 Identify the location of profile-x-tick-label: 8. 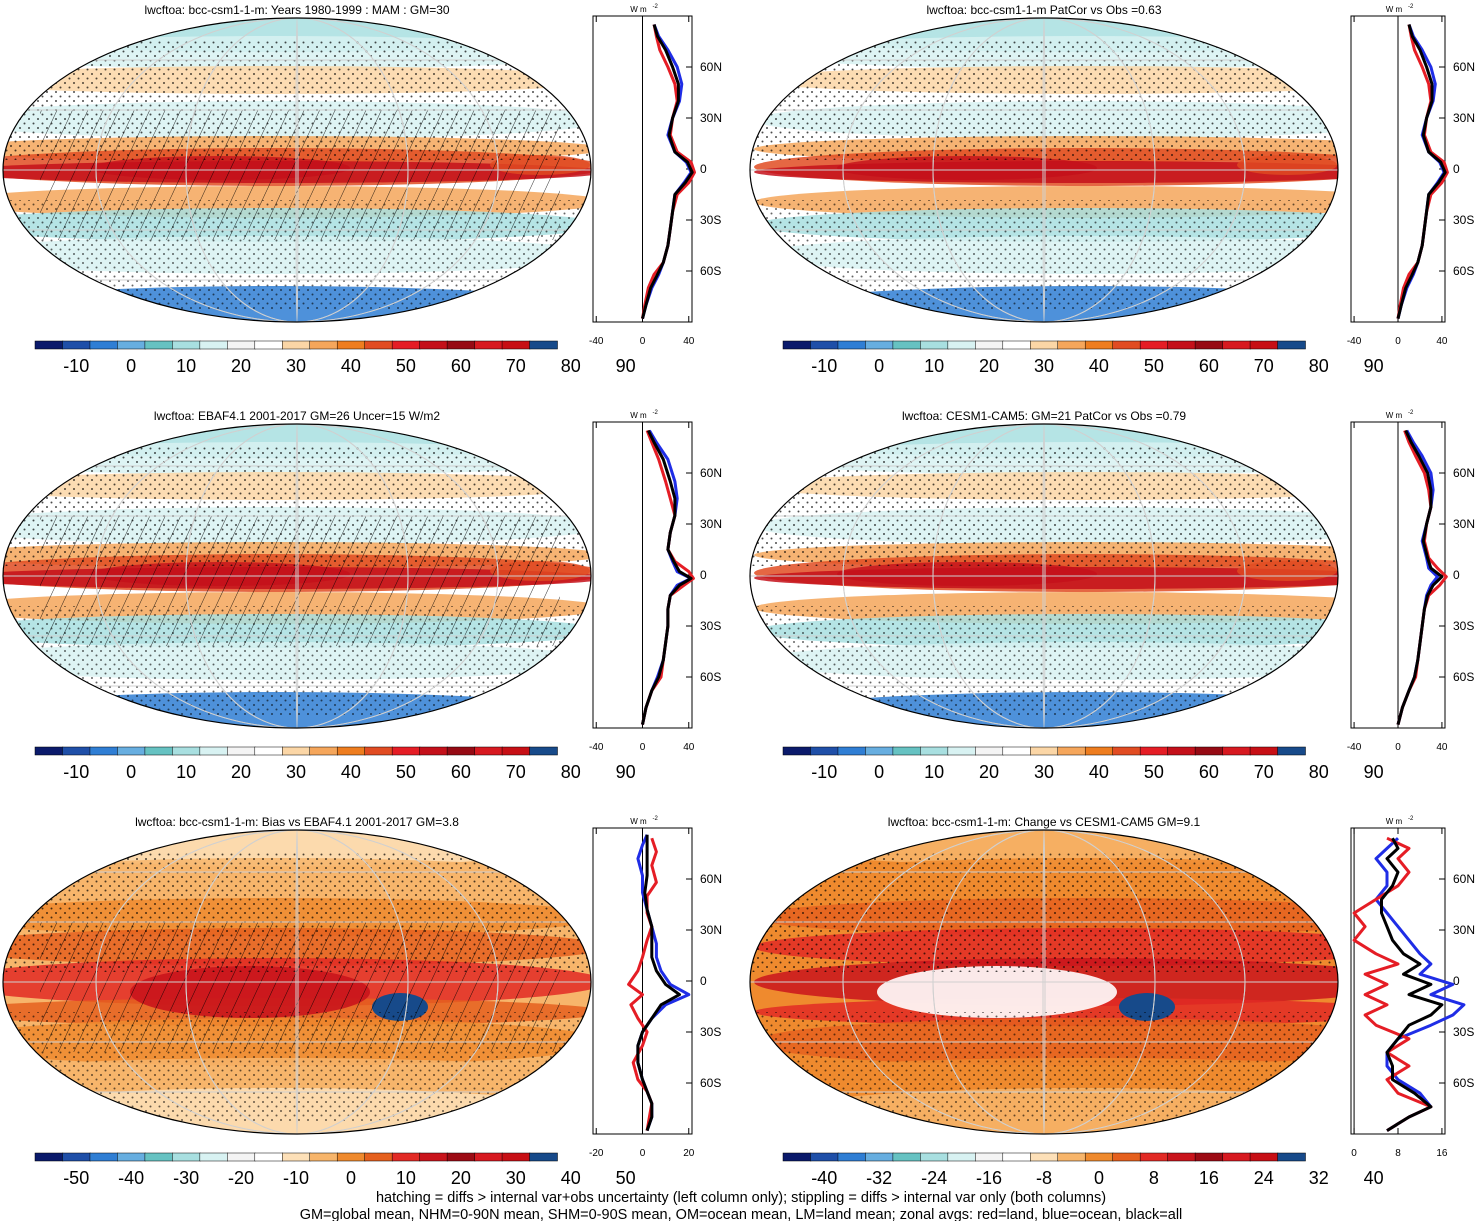
(1398, 1153).